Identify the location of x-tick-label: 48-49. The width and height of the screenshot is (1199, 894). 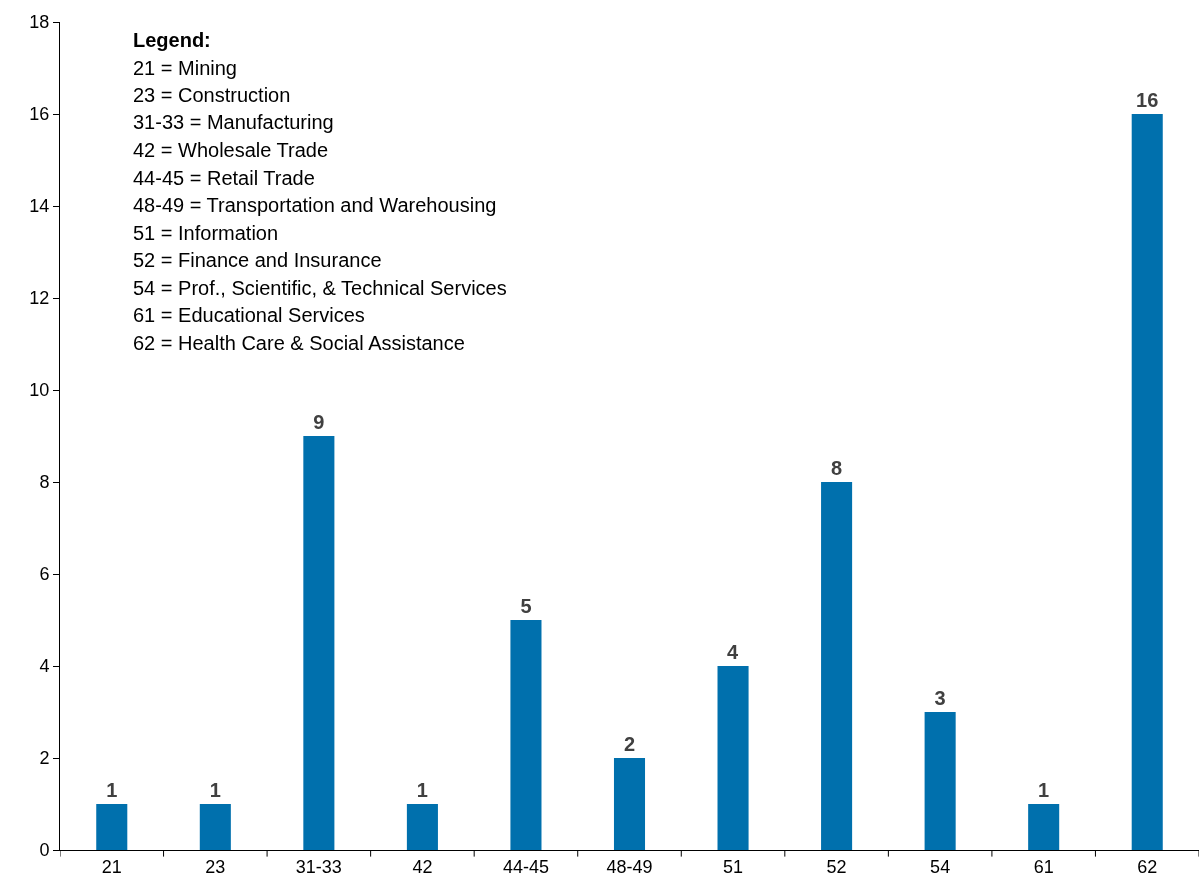
(629, 866).